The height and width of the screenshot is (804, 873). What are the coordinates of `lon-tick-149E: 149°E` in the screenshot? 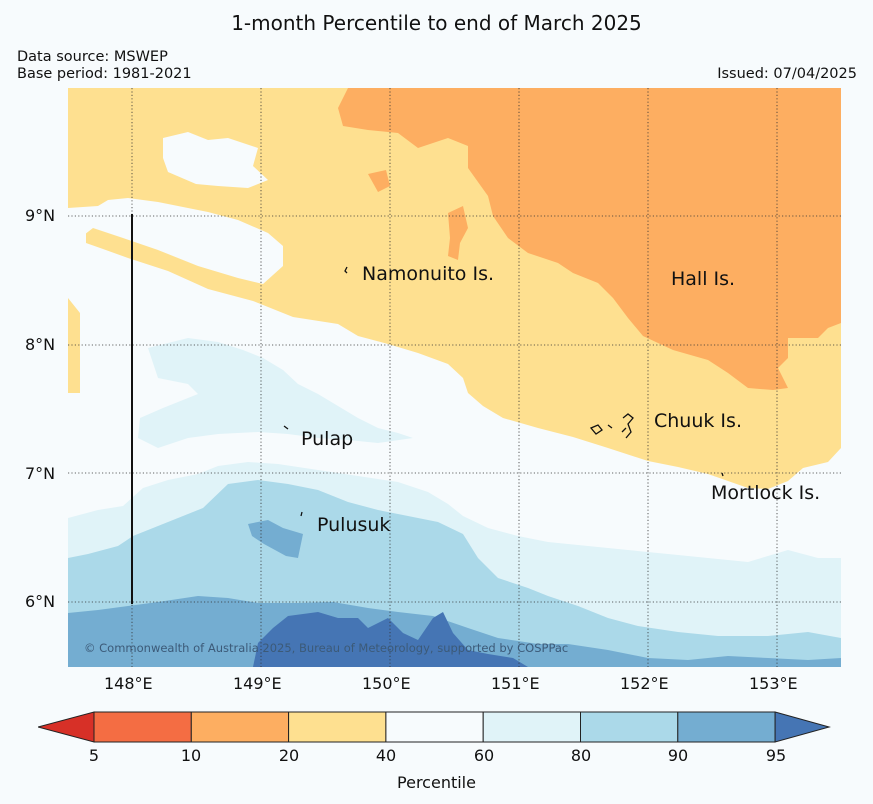 It's located at (257, 683).